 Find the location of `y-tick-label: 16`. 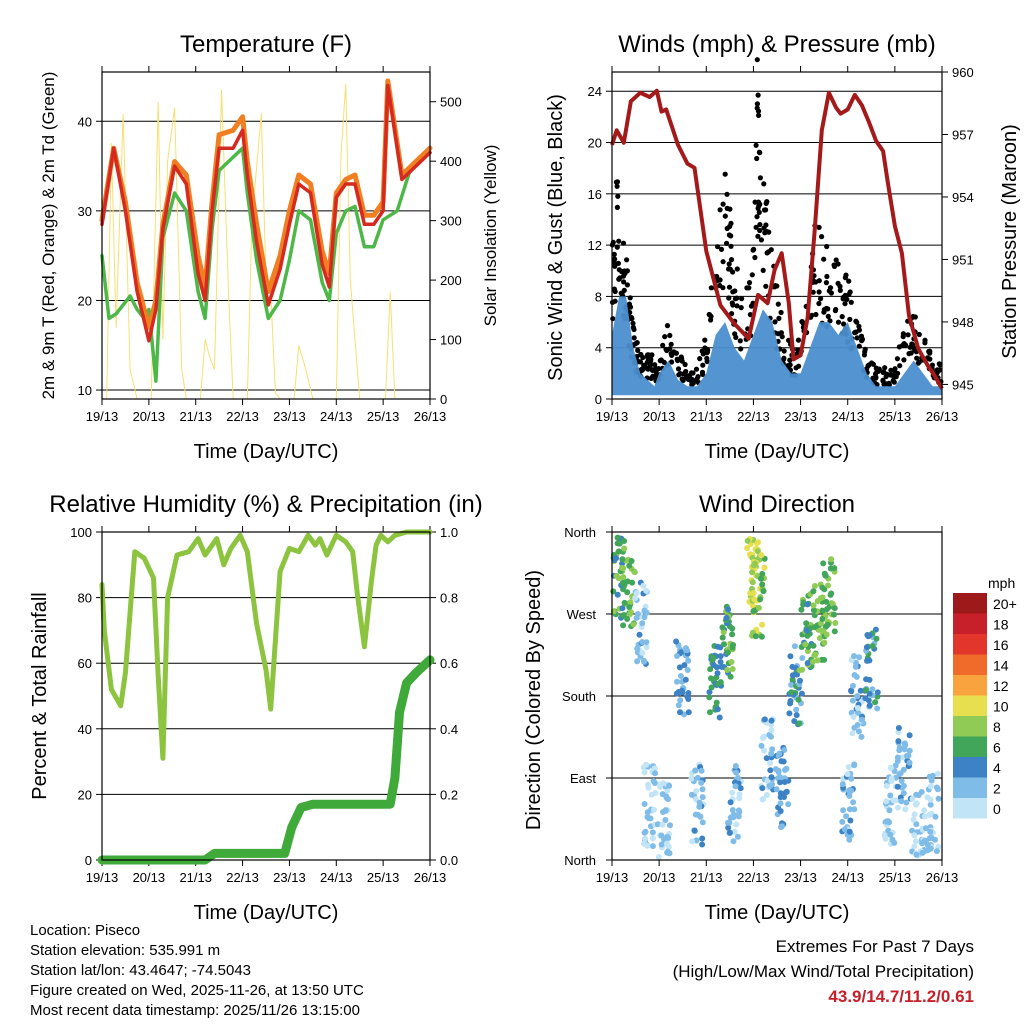

y-tick-label: 16 is located at coordinates (595, 194).